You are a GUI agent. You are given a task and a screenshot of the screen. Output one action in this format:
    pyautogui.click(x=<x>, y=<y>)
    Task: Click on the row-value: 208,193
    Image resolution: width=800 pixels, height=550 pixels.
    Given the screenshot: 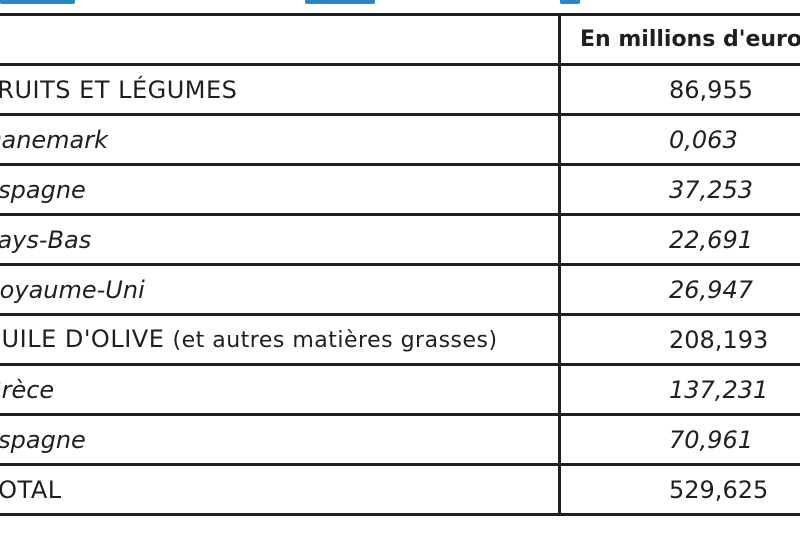 What is the action you would take?
    pyautogui.click(x=719, y=339)
    